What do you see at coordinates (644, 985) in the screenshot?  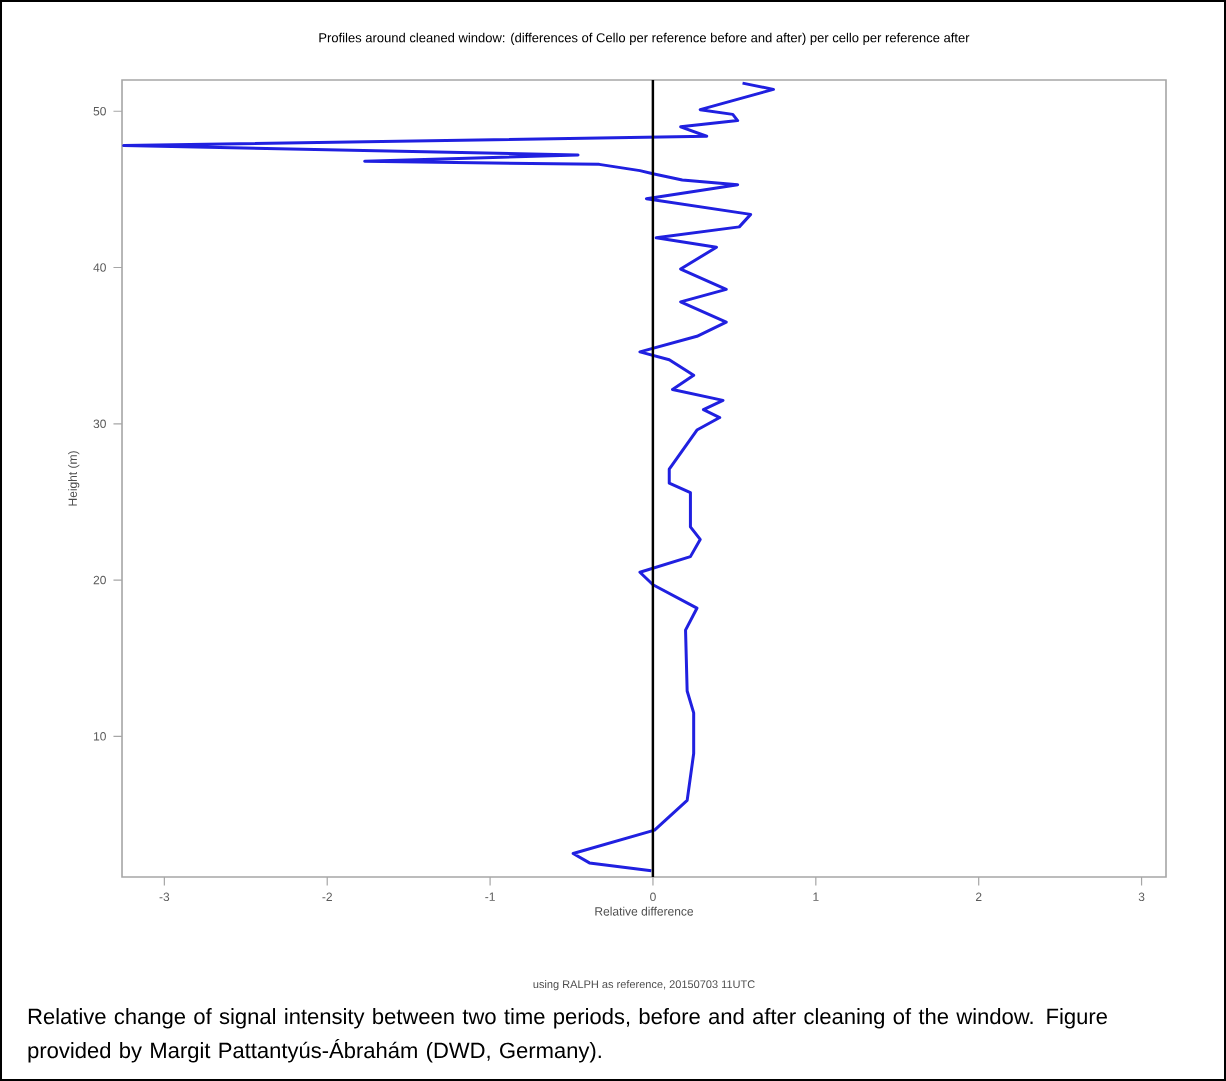 I see `text: using RALPH as reference, 20150703 11UTC` at bounding box center [644, 985].